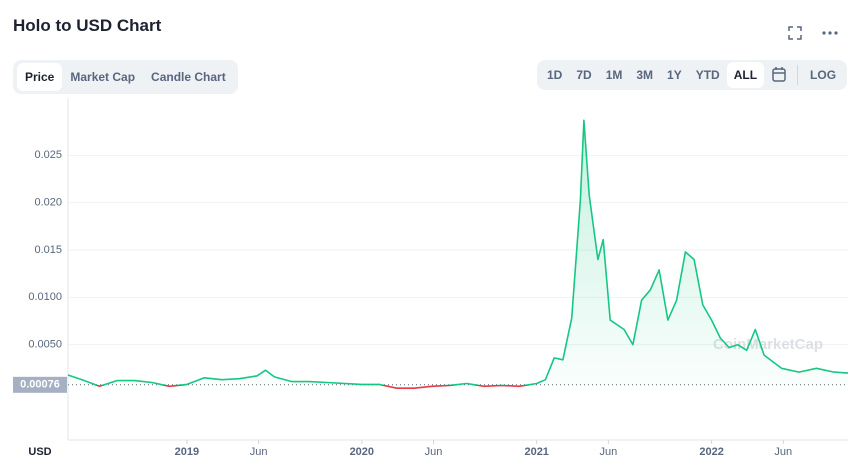  I want to click on x-tick-label: 2019, so click(187, 452).